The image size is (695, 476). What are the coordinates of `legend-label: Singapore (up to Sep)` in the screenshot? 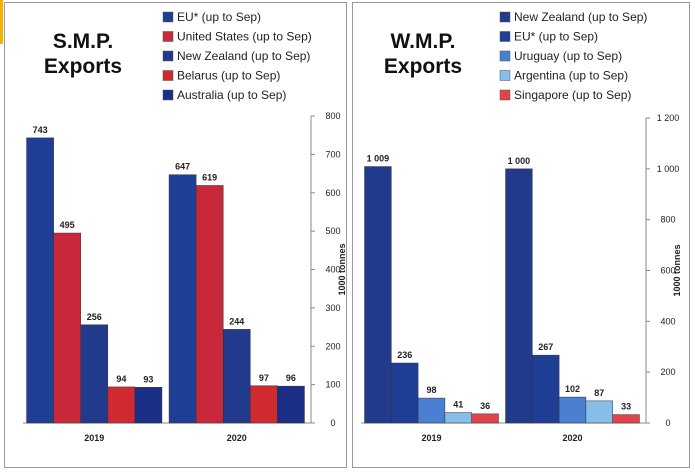 It's located at (572, 95).